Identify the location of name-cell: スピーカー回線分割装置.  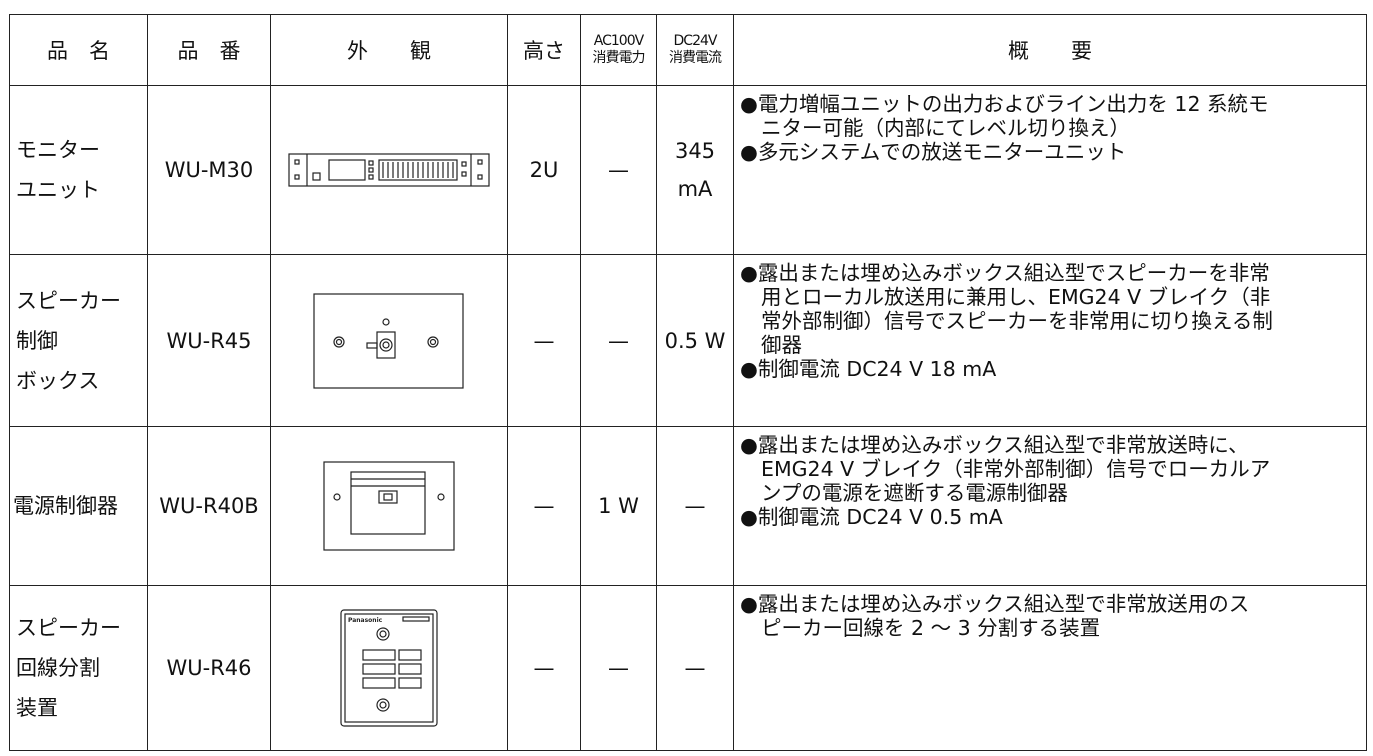
(78, 668).